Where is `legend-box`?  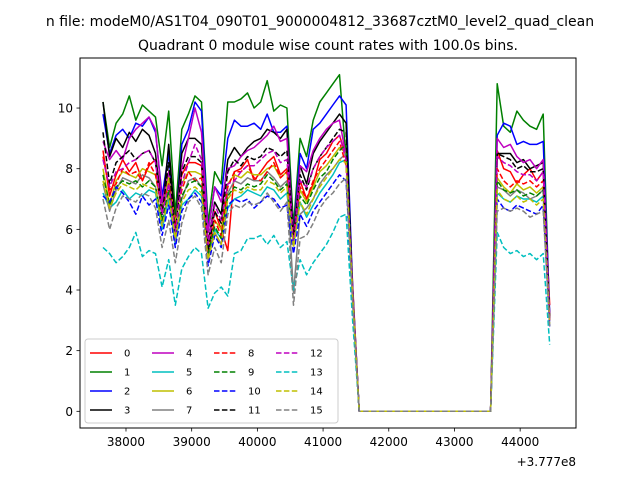
legend-box is located at coordinates (211, 381).